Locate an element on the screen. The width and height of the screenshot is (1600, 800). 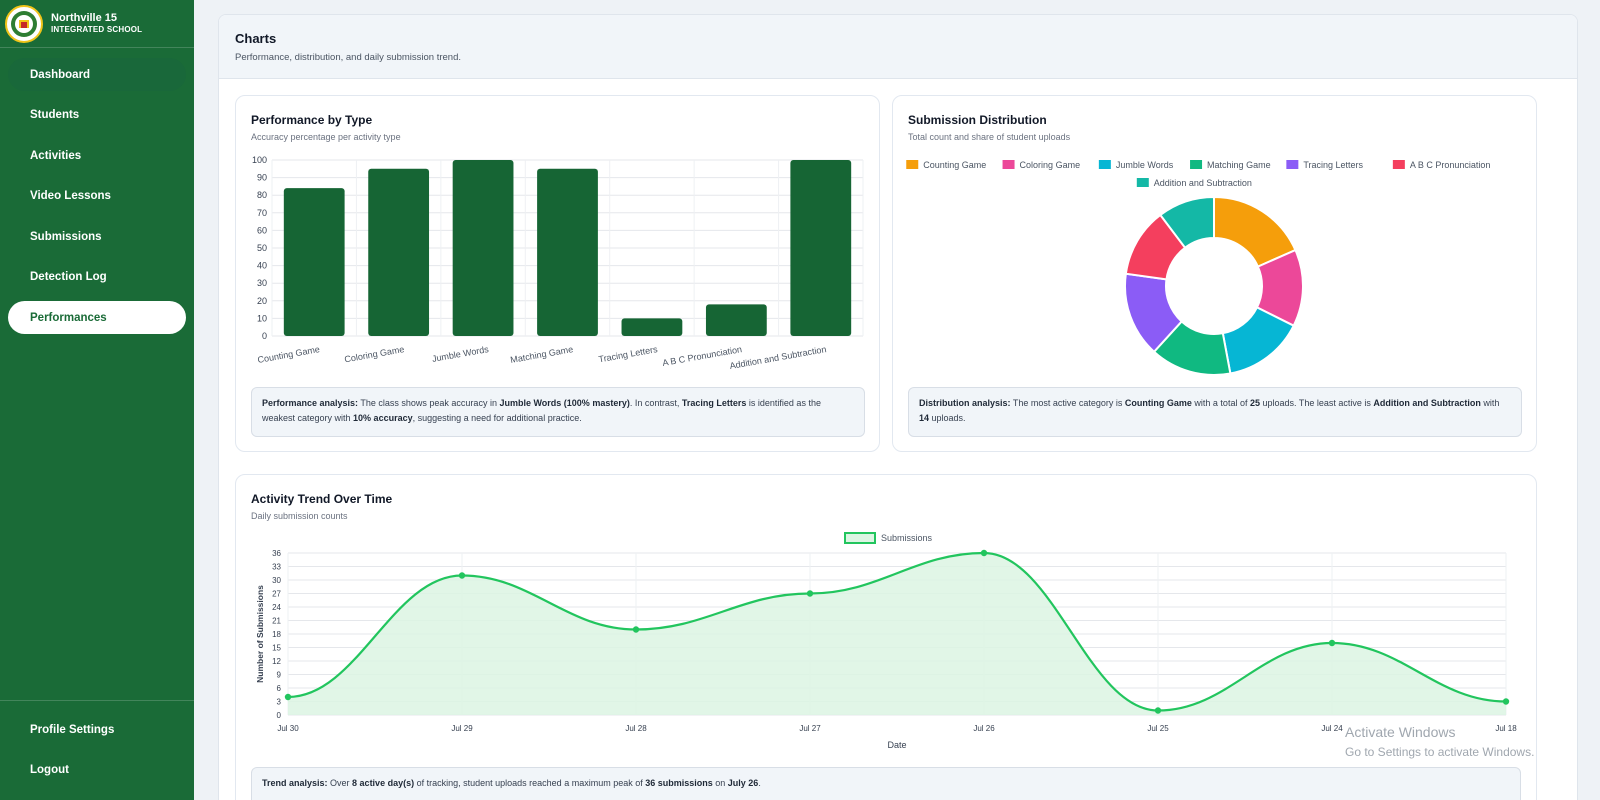
analysis-highlight: 36 submissions is located at coordinates (679, 783).